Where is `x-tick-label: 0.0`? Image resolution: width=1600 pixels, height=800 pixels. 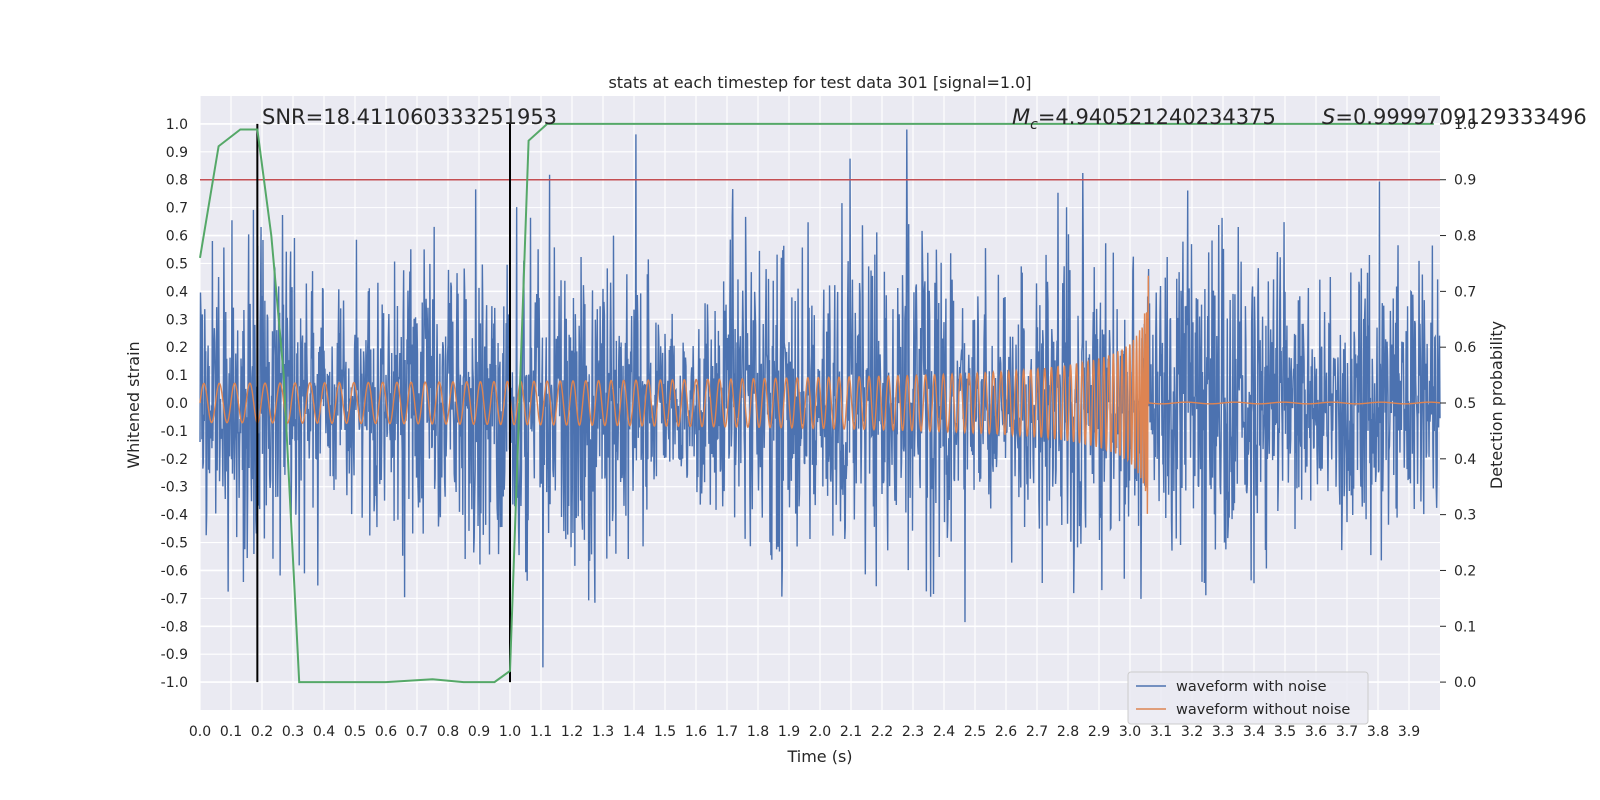
x-tick-label: 0.0 is located at coordinates (200, 732).